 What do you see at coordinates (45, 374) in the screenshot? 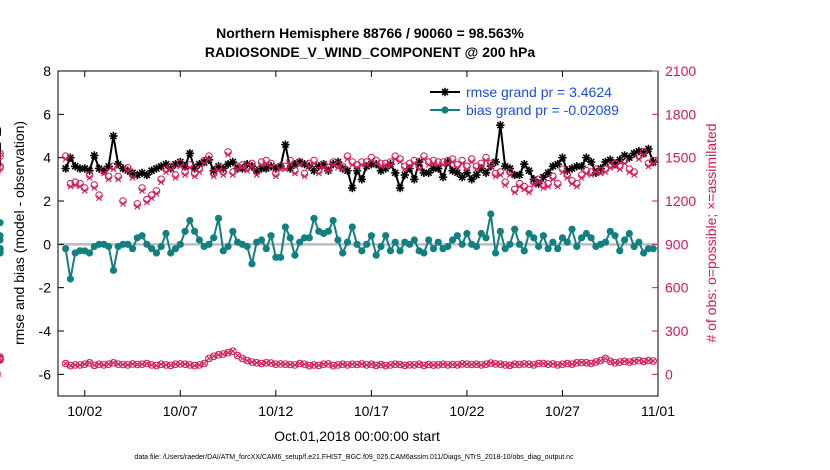
I see `y-tick-label: -6` at bounding box center [45, 374].